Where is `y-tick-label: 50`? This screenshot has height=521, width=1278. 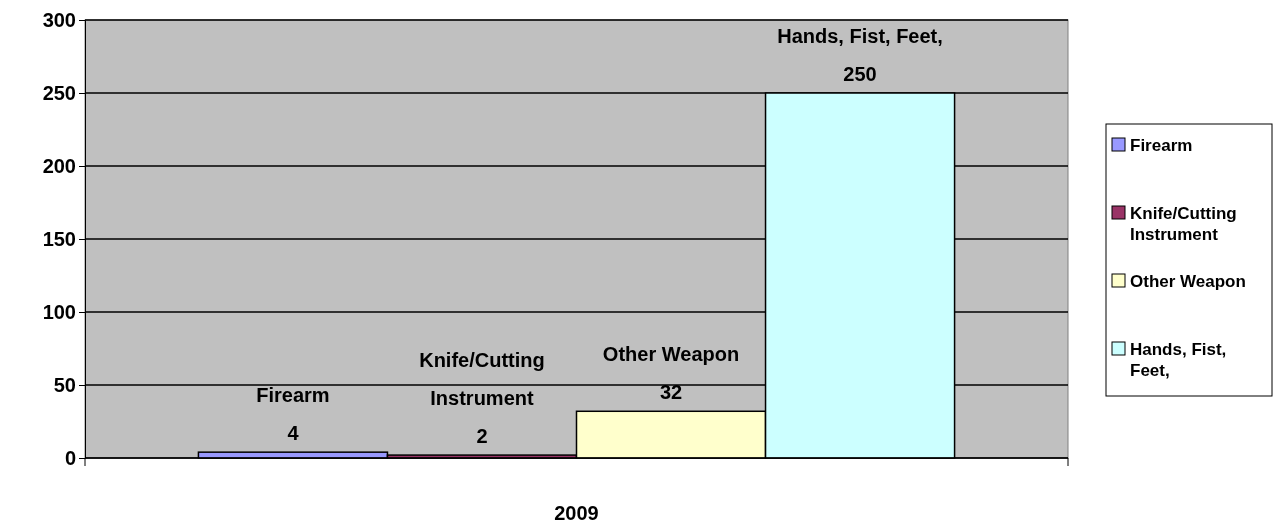
y-tick-label: 50 is located at coordinates (64, 384).